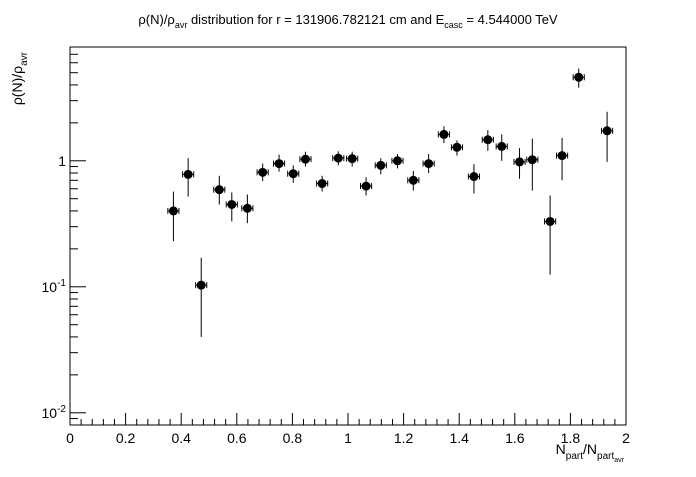  What do you see at coordinates (54, 412) in the screenshot?
I see `y-tick-label: 10⁻²` at bounding box center [54, 412].